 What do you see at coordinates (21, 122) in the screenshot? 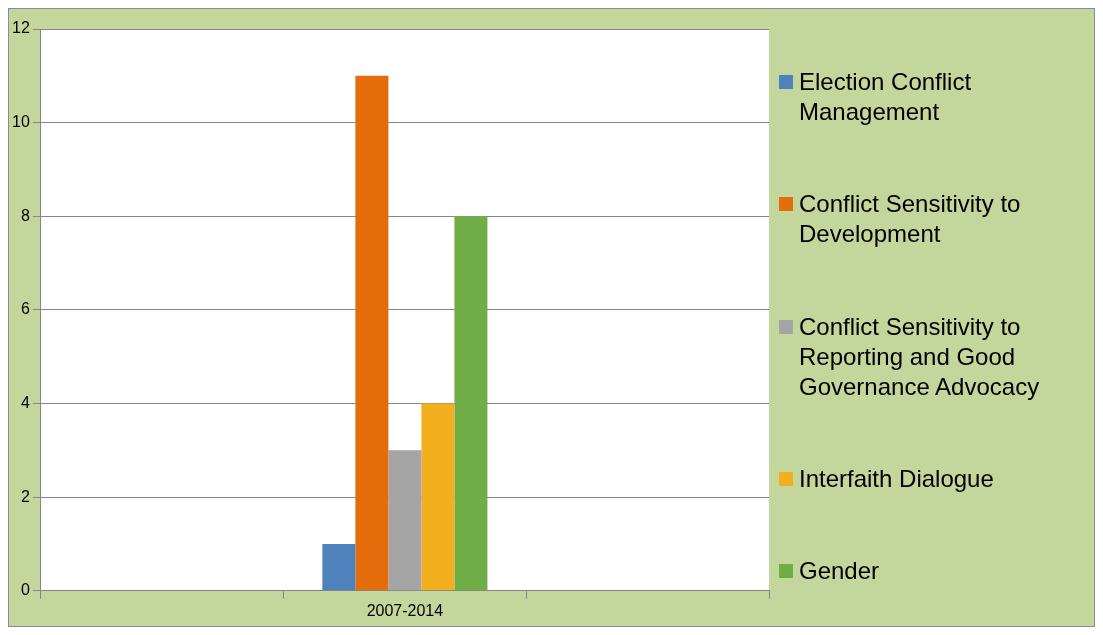
I see `y-tick-label: 10` at bounding box center [21, 122].